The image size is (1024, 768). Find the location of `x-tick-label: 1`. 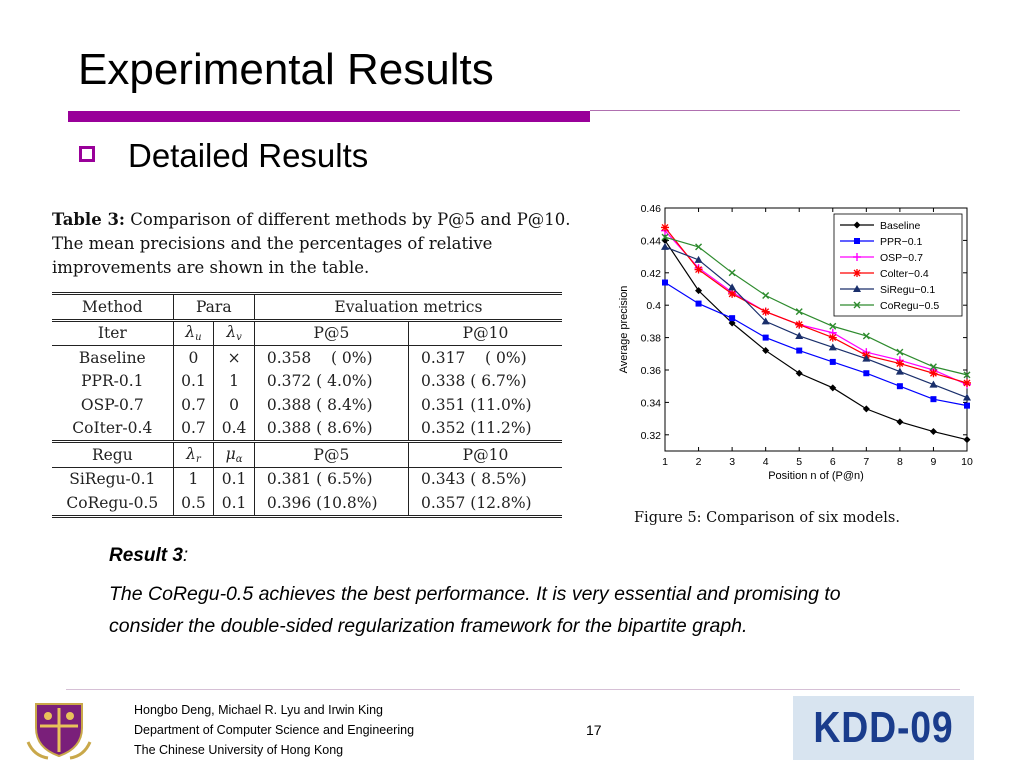

x-tick-label: 1 is located at coordinates (665, 462).